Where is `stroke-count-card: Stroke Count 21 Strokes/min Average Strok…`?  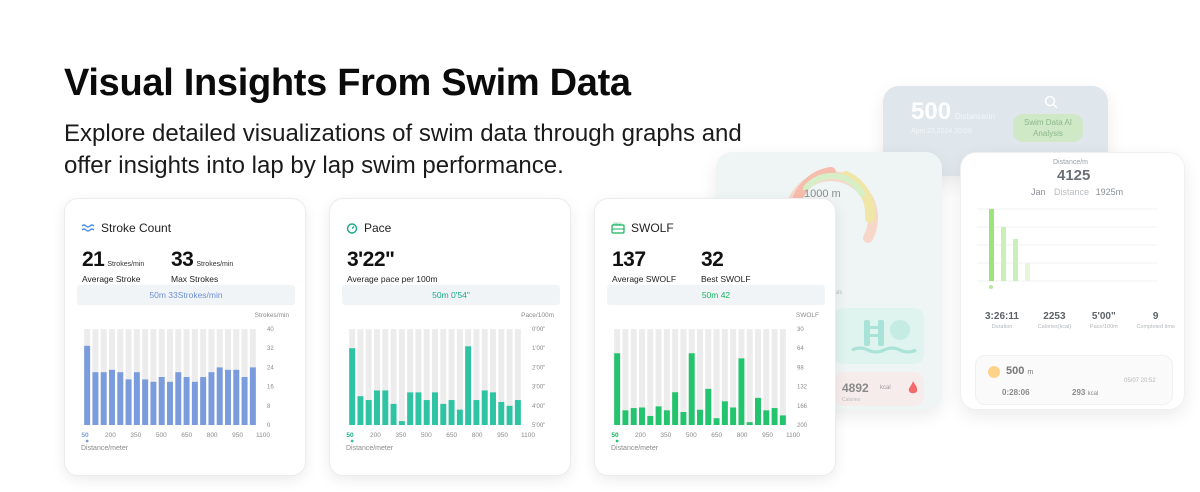 stroke-count-card: Stroke Count 21 Strokes/min Average Strok… is located at coordinates (185, 337).